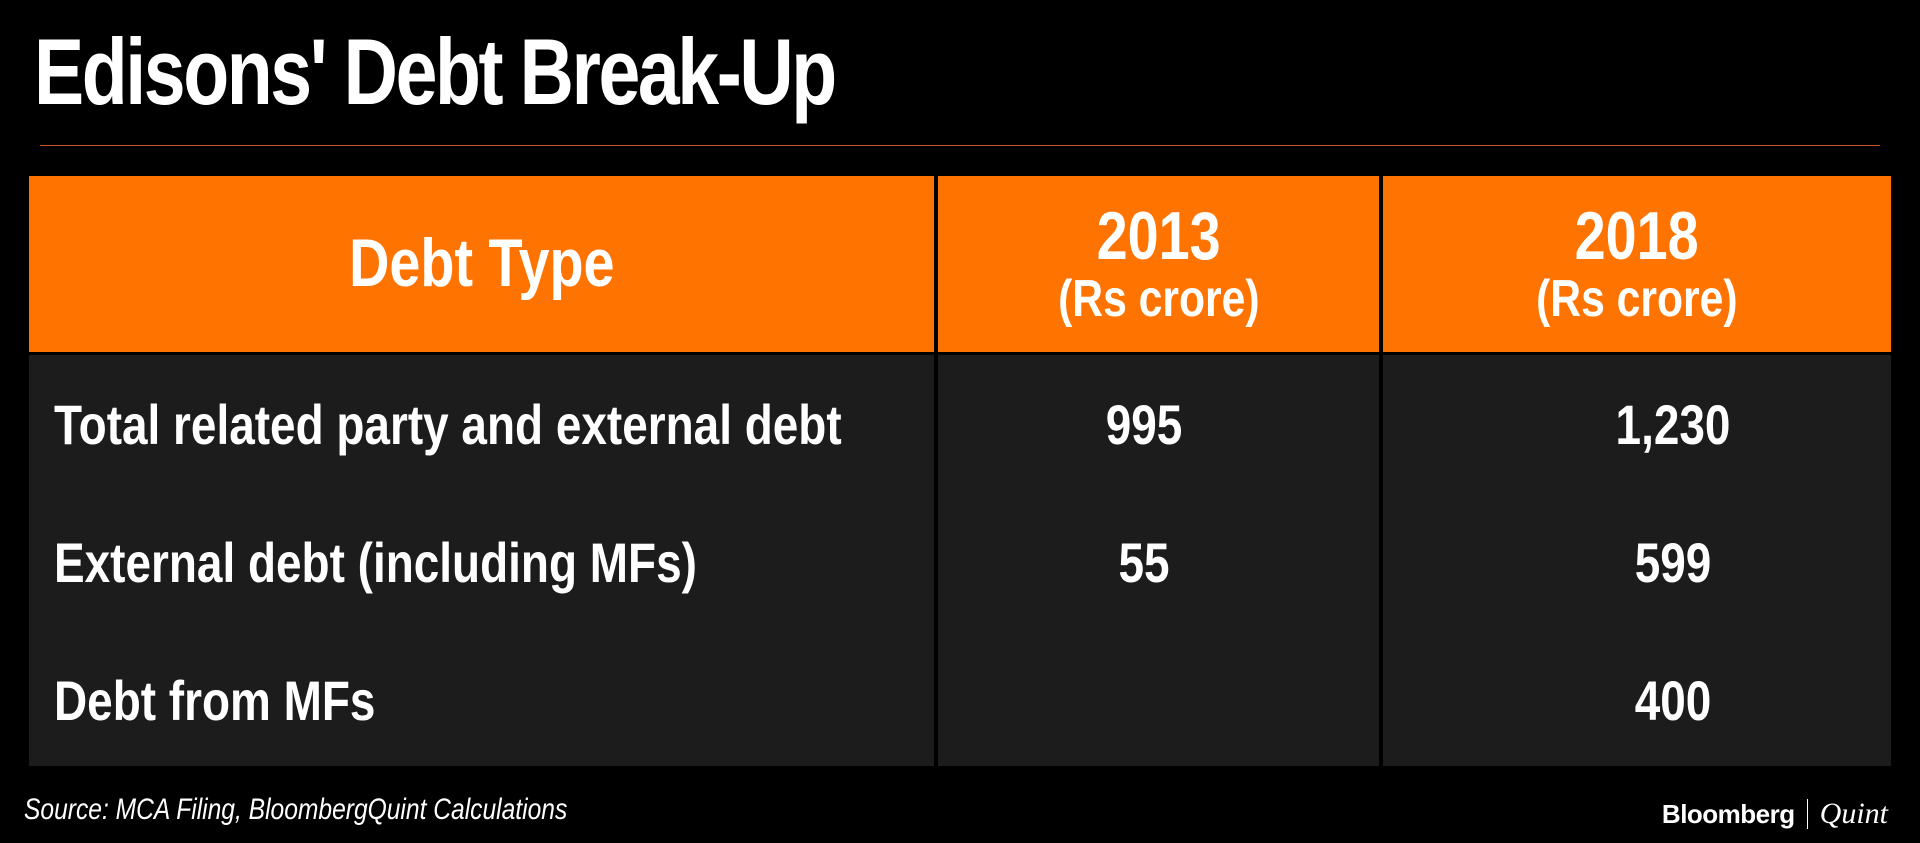 The image size is (1920, 843). I want to click on header-2018: 2018 (Rs crore), so click(1637, 264).